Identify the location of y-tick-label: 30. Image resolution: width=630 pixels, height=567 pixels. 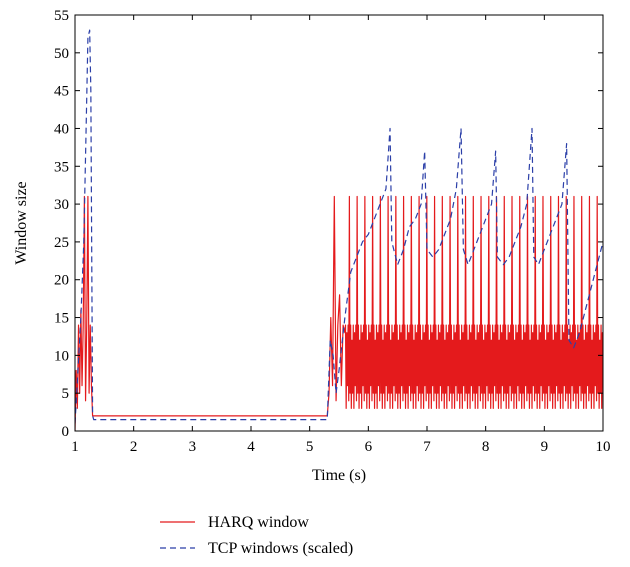
(61, 205).